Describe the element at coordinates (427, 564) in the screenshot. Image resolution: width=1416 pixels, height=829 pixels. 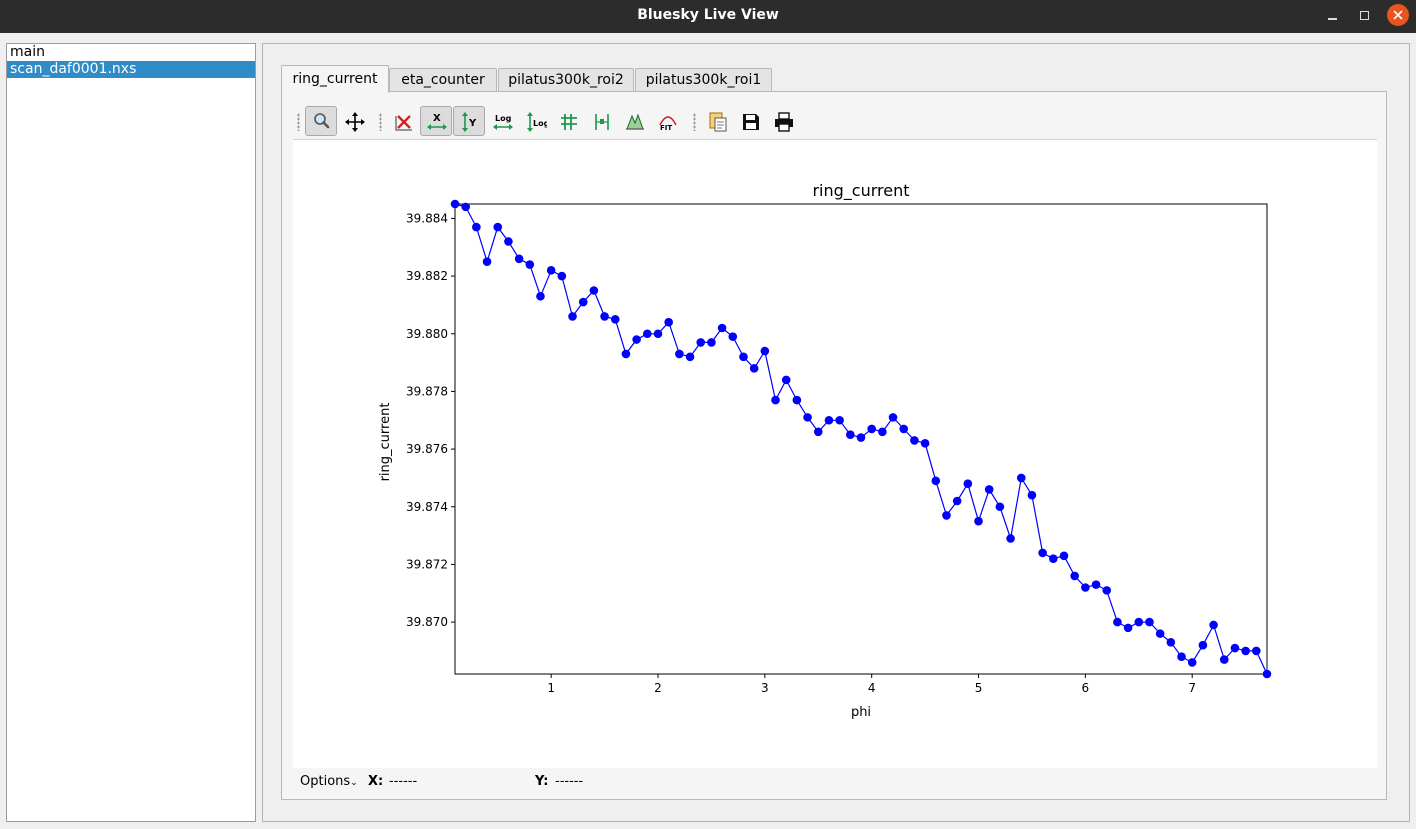
I see `y-tick-label: 39.872` at that location.